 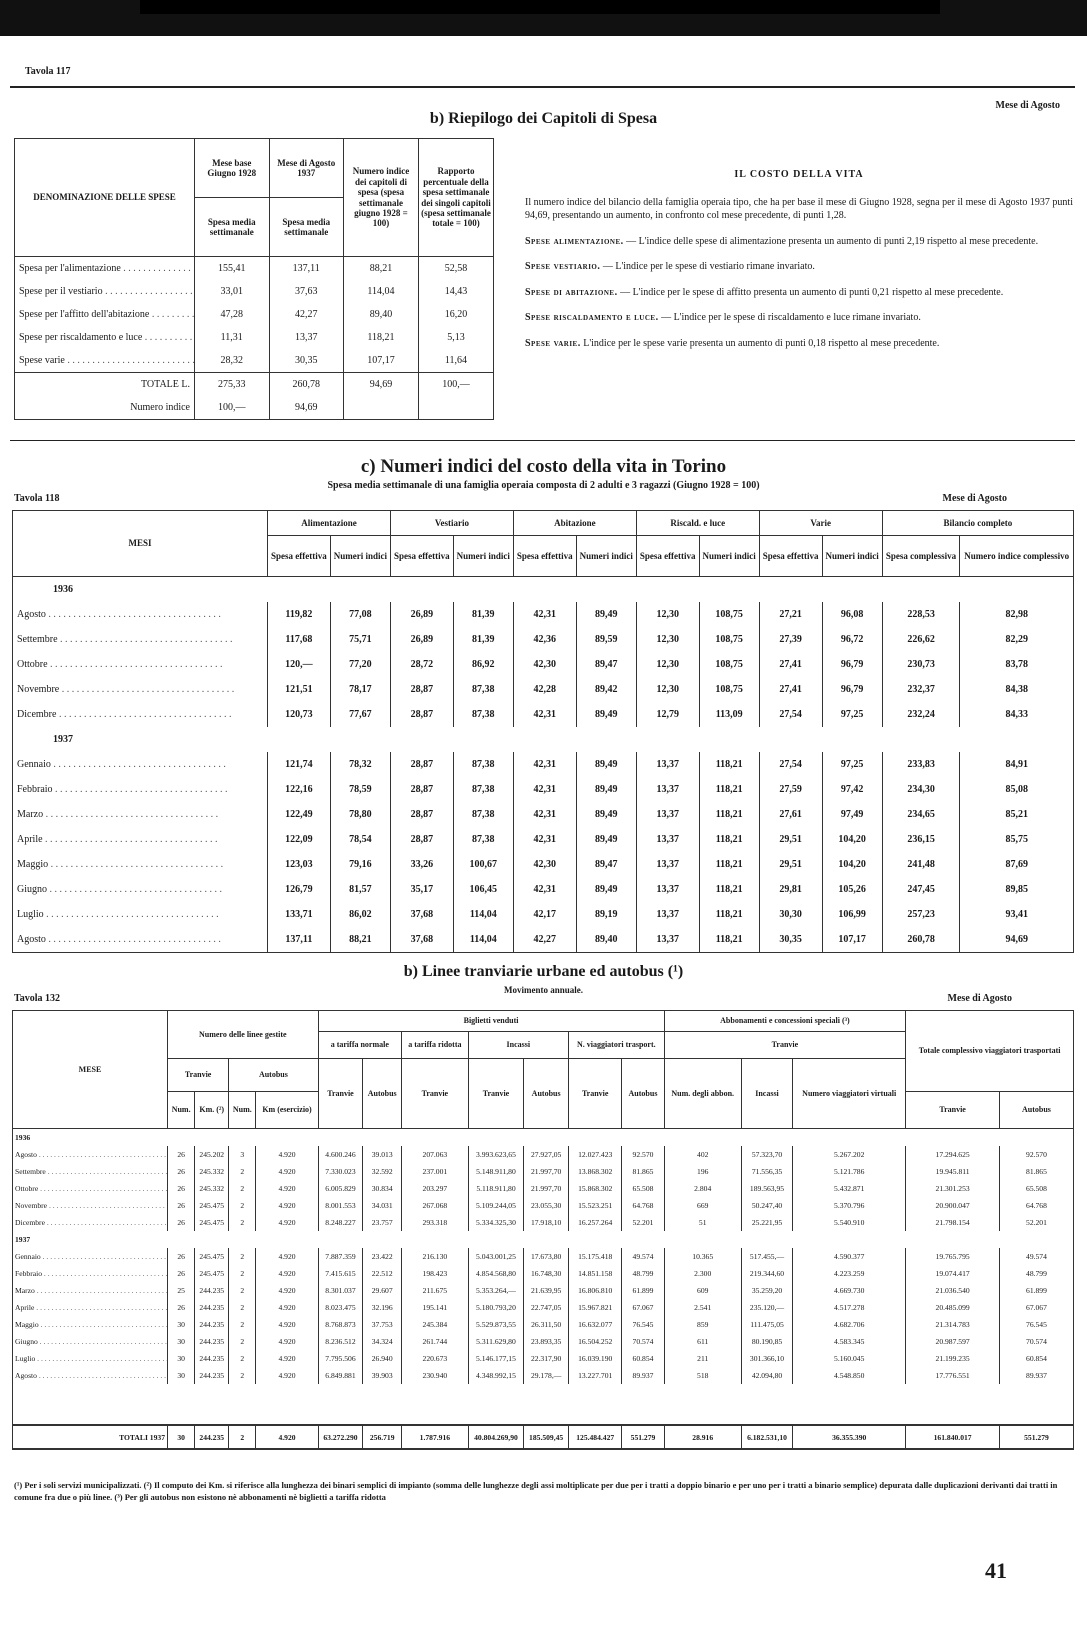 I want to click on table-number: Tavola 118, so click(x=37, y=498).